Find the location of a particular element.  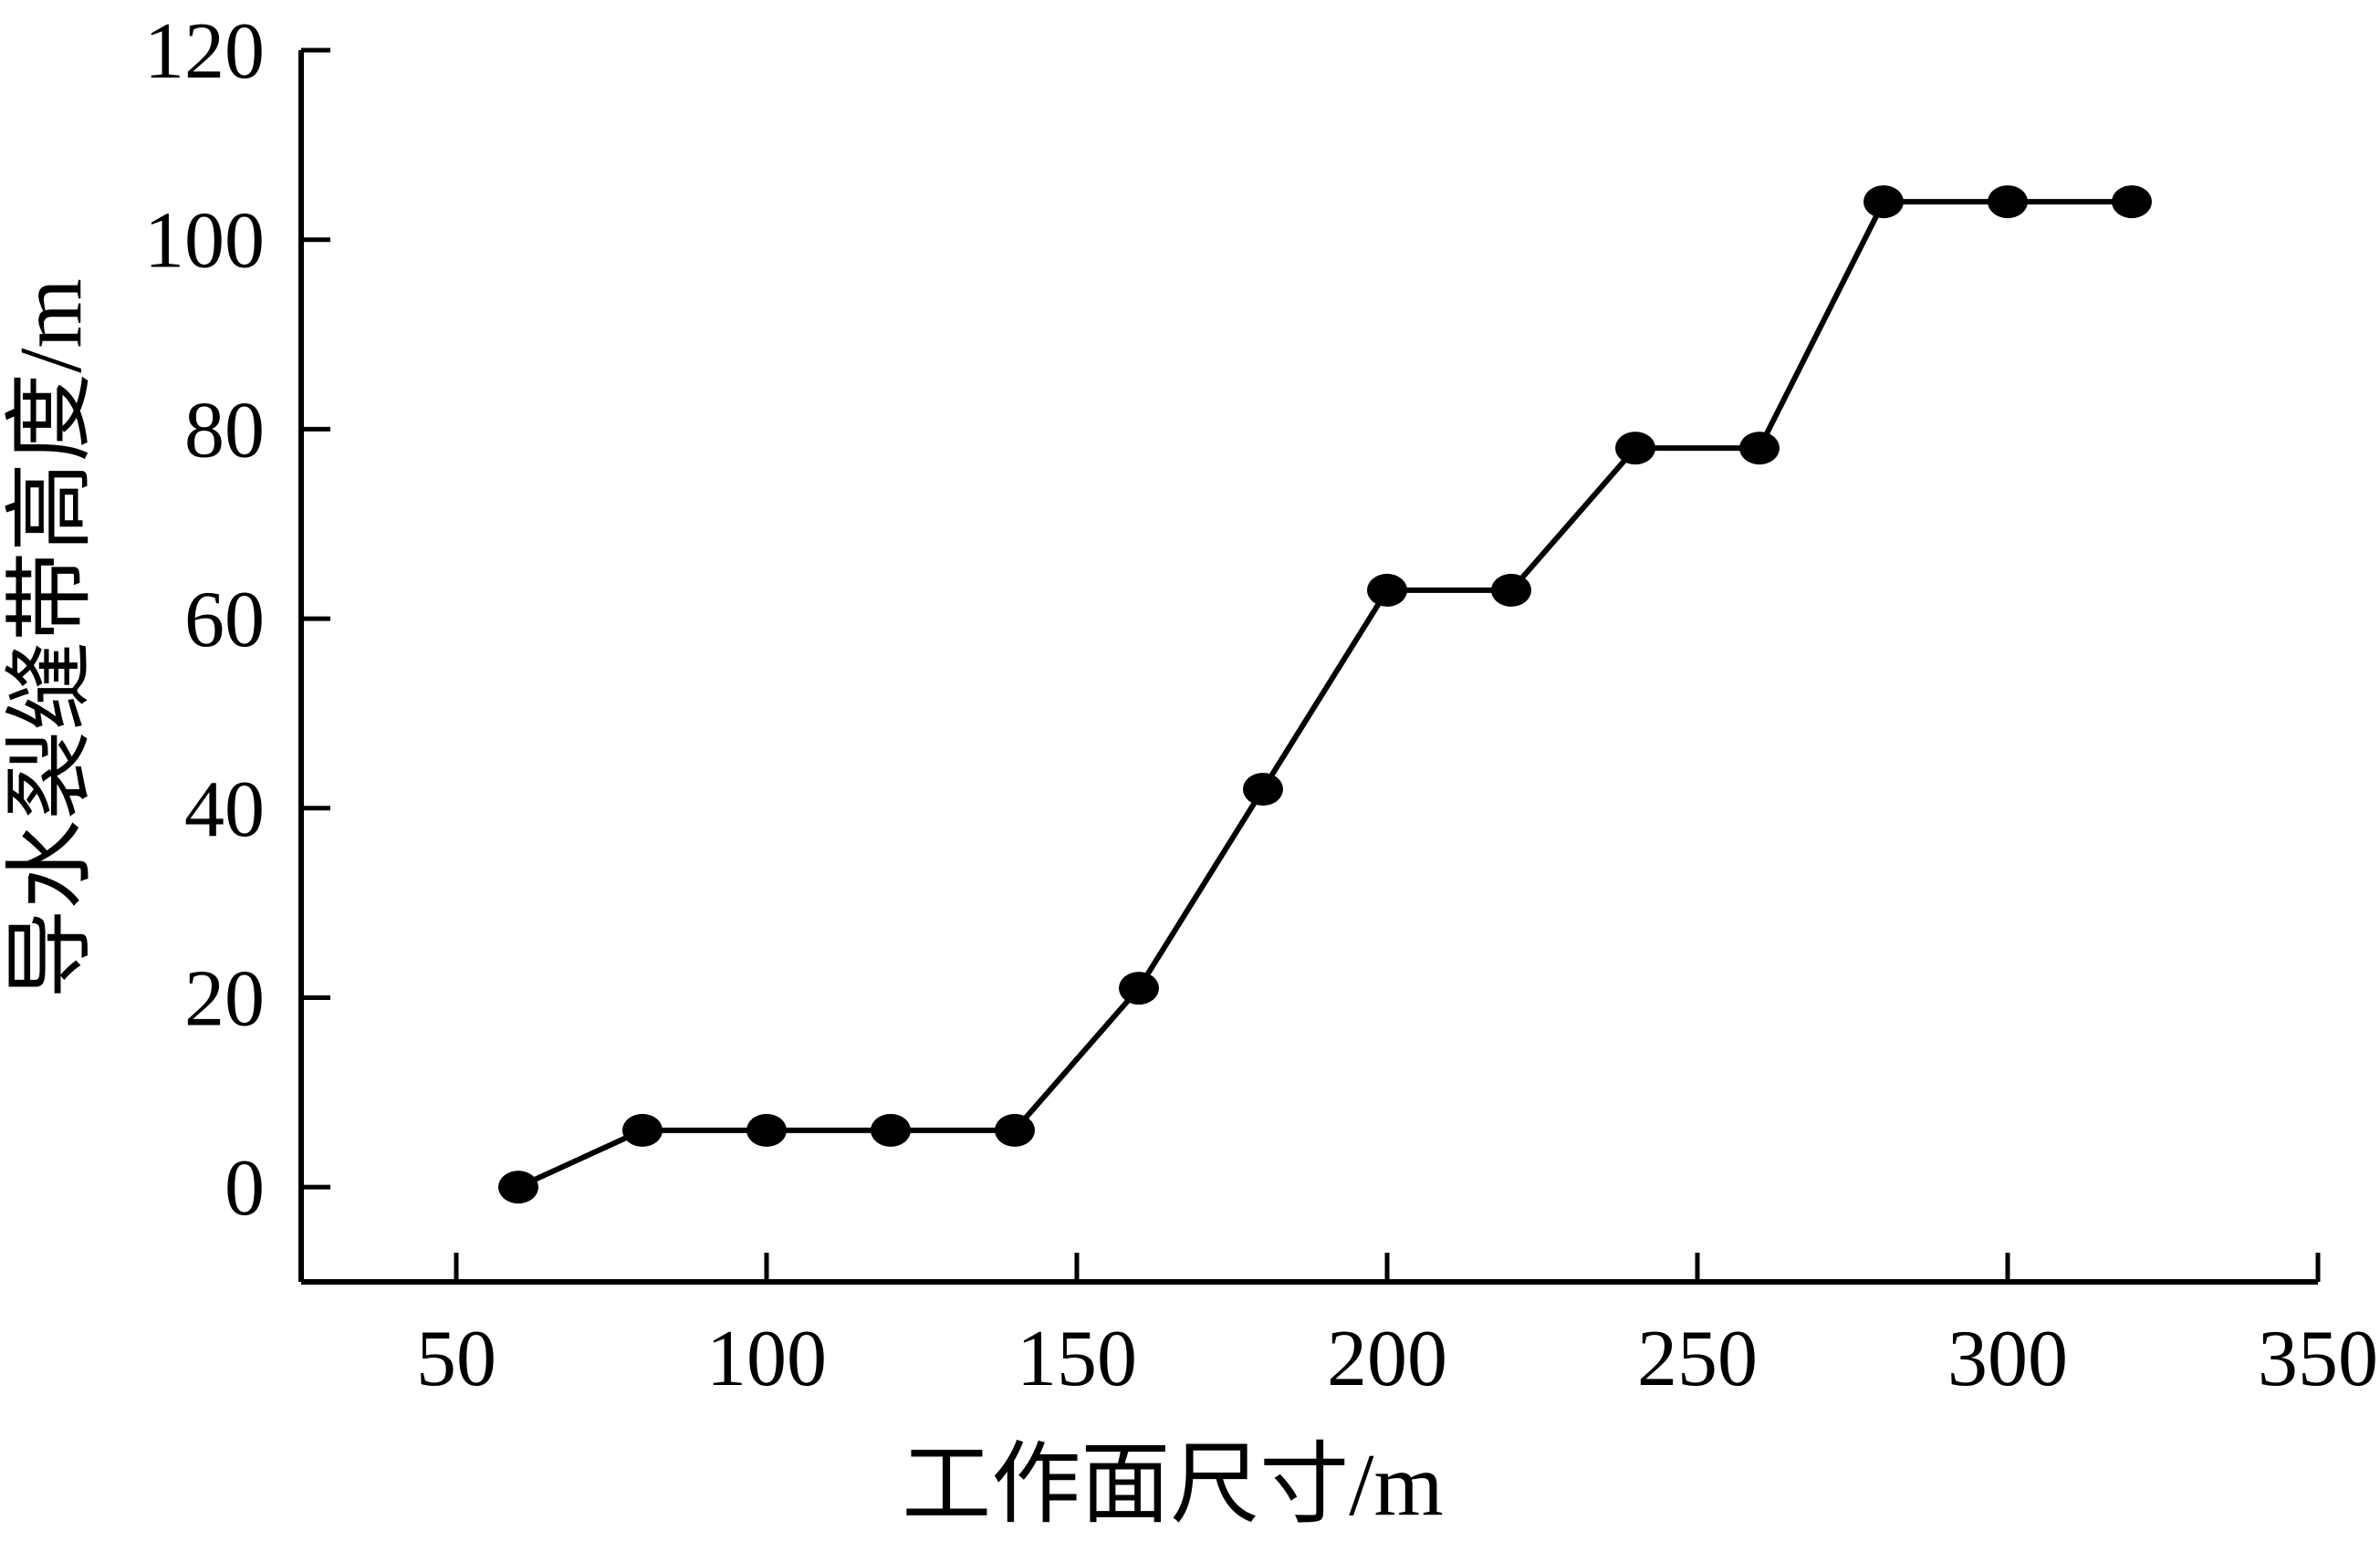

x-tick-label: 50 is located at coordinates (456, 1359).